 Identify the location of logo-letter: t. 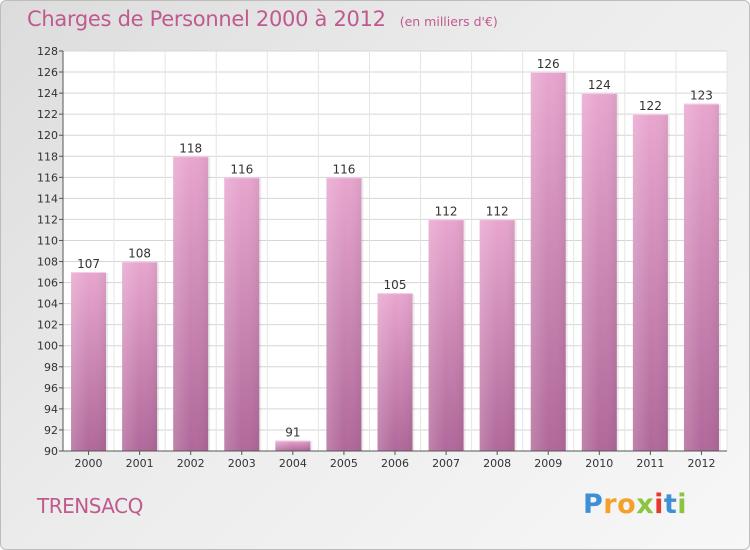
(670, 504).